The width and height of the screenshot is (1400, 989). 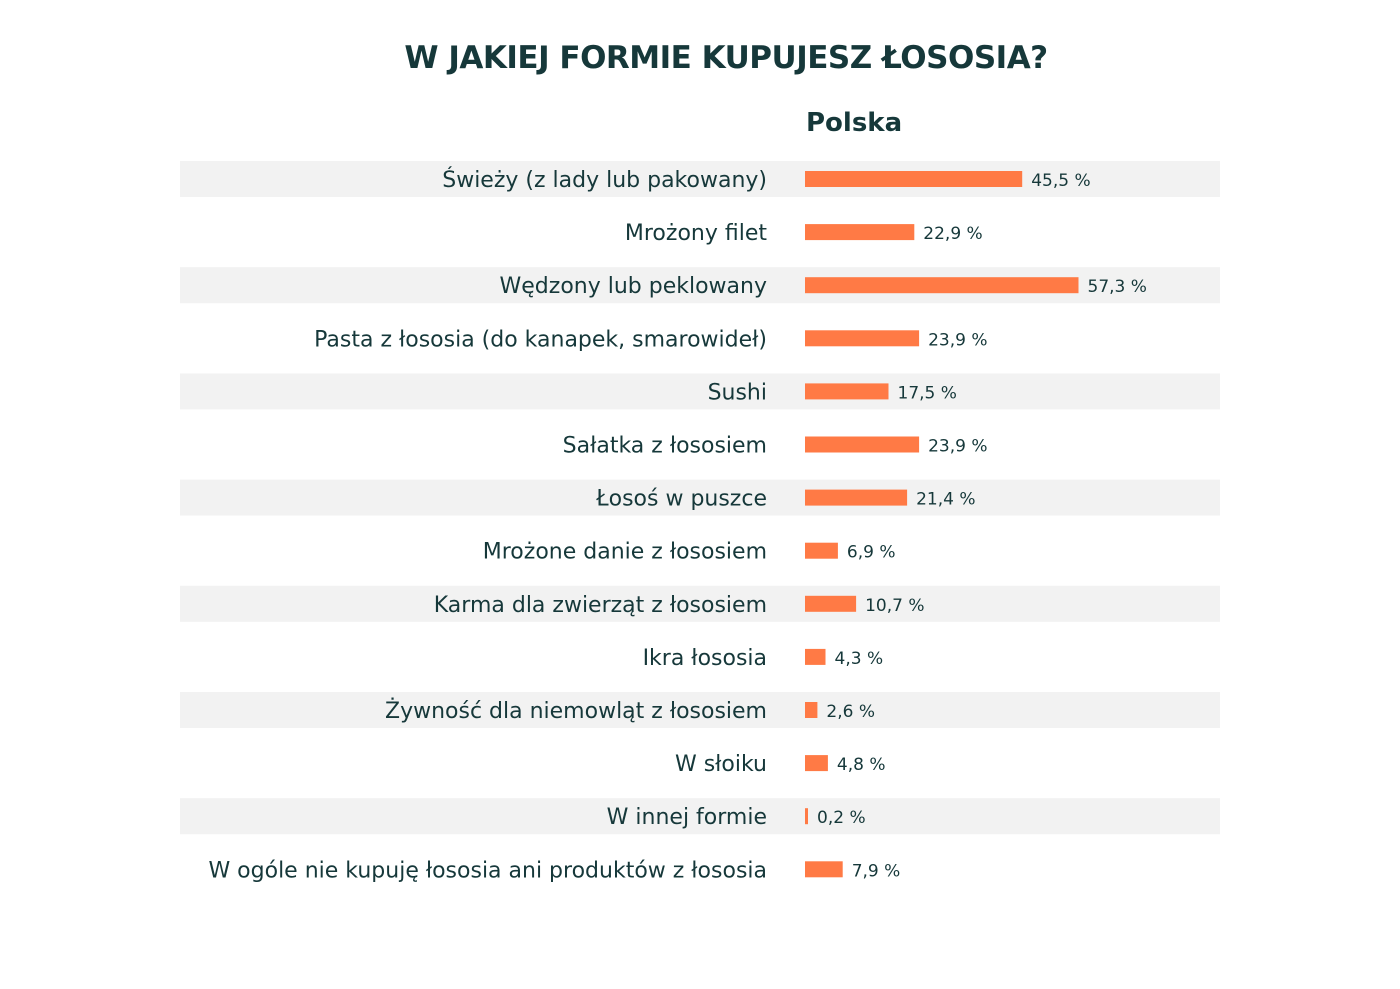 What do you see at coordinates (861, 765) in the screenshot?
I see `value-label: 4,8 %` at bounding box center [861, 765].